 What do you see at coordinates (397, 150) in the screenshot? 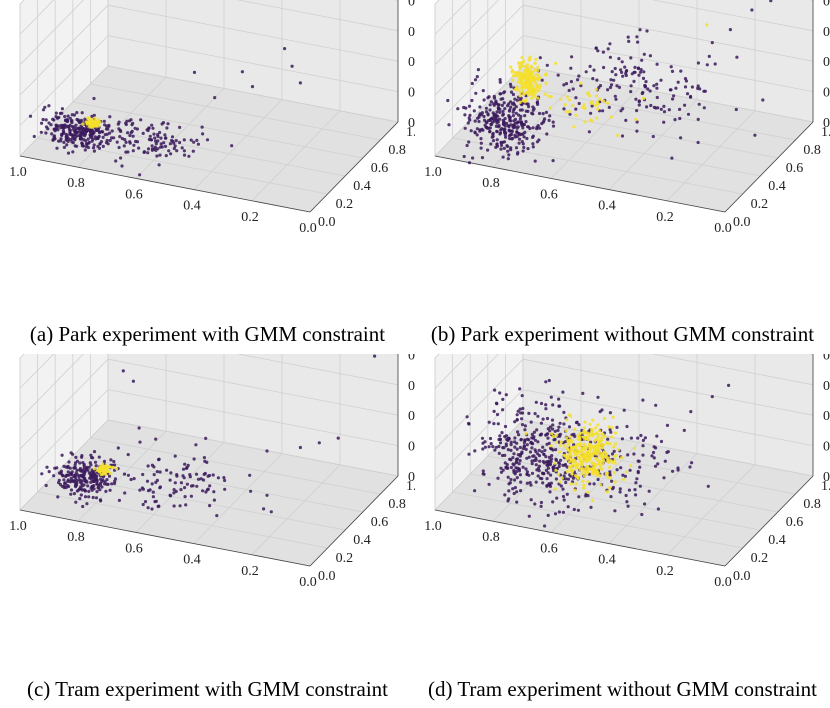
I see `chart-a-y-tick-4: 0.8` at bounding box center [397, 150].